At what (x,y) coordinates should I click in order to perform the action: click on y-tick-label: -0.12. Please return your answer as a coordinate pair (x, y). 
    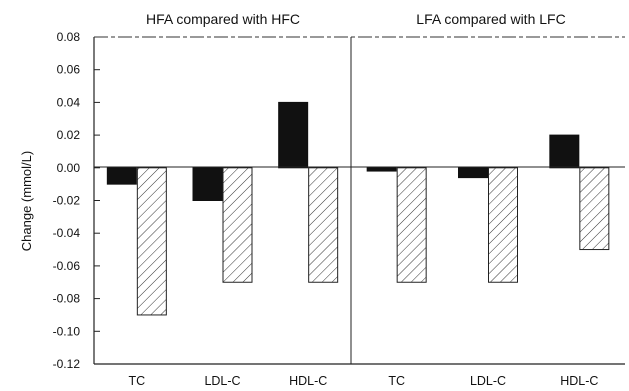
    Looking at the image, I should click on (67, 364).